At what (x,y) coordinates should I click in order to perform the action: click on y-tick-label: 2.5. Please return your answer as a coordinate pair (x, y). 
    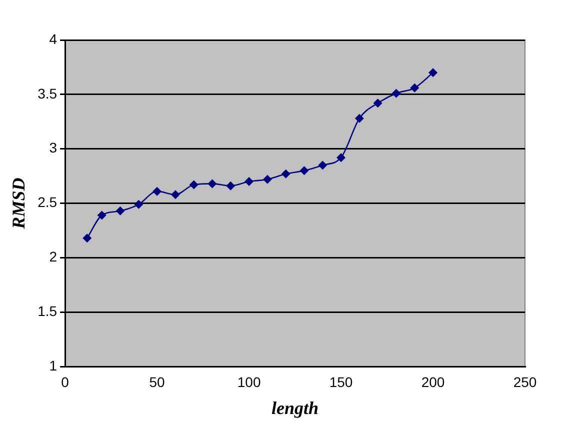
    Looking at the image, I should click on (48, 202).